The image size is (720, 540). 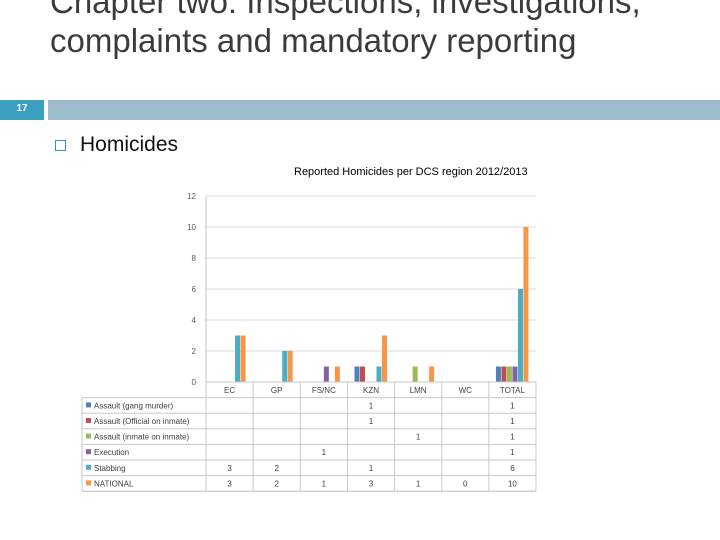 I want to click on category-label: FS/NC, so click(x=324, y=390).